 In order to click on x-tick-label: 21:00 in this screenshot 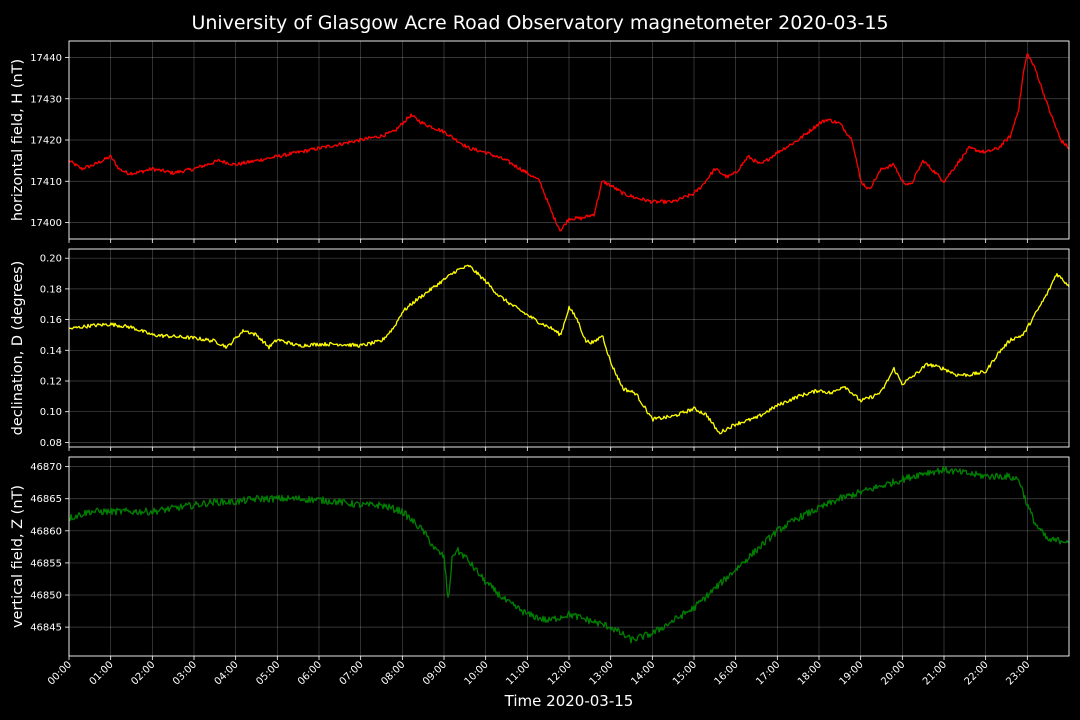, I will do `click(935, 673)`.